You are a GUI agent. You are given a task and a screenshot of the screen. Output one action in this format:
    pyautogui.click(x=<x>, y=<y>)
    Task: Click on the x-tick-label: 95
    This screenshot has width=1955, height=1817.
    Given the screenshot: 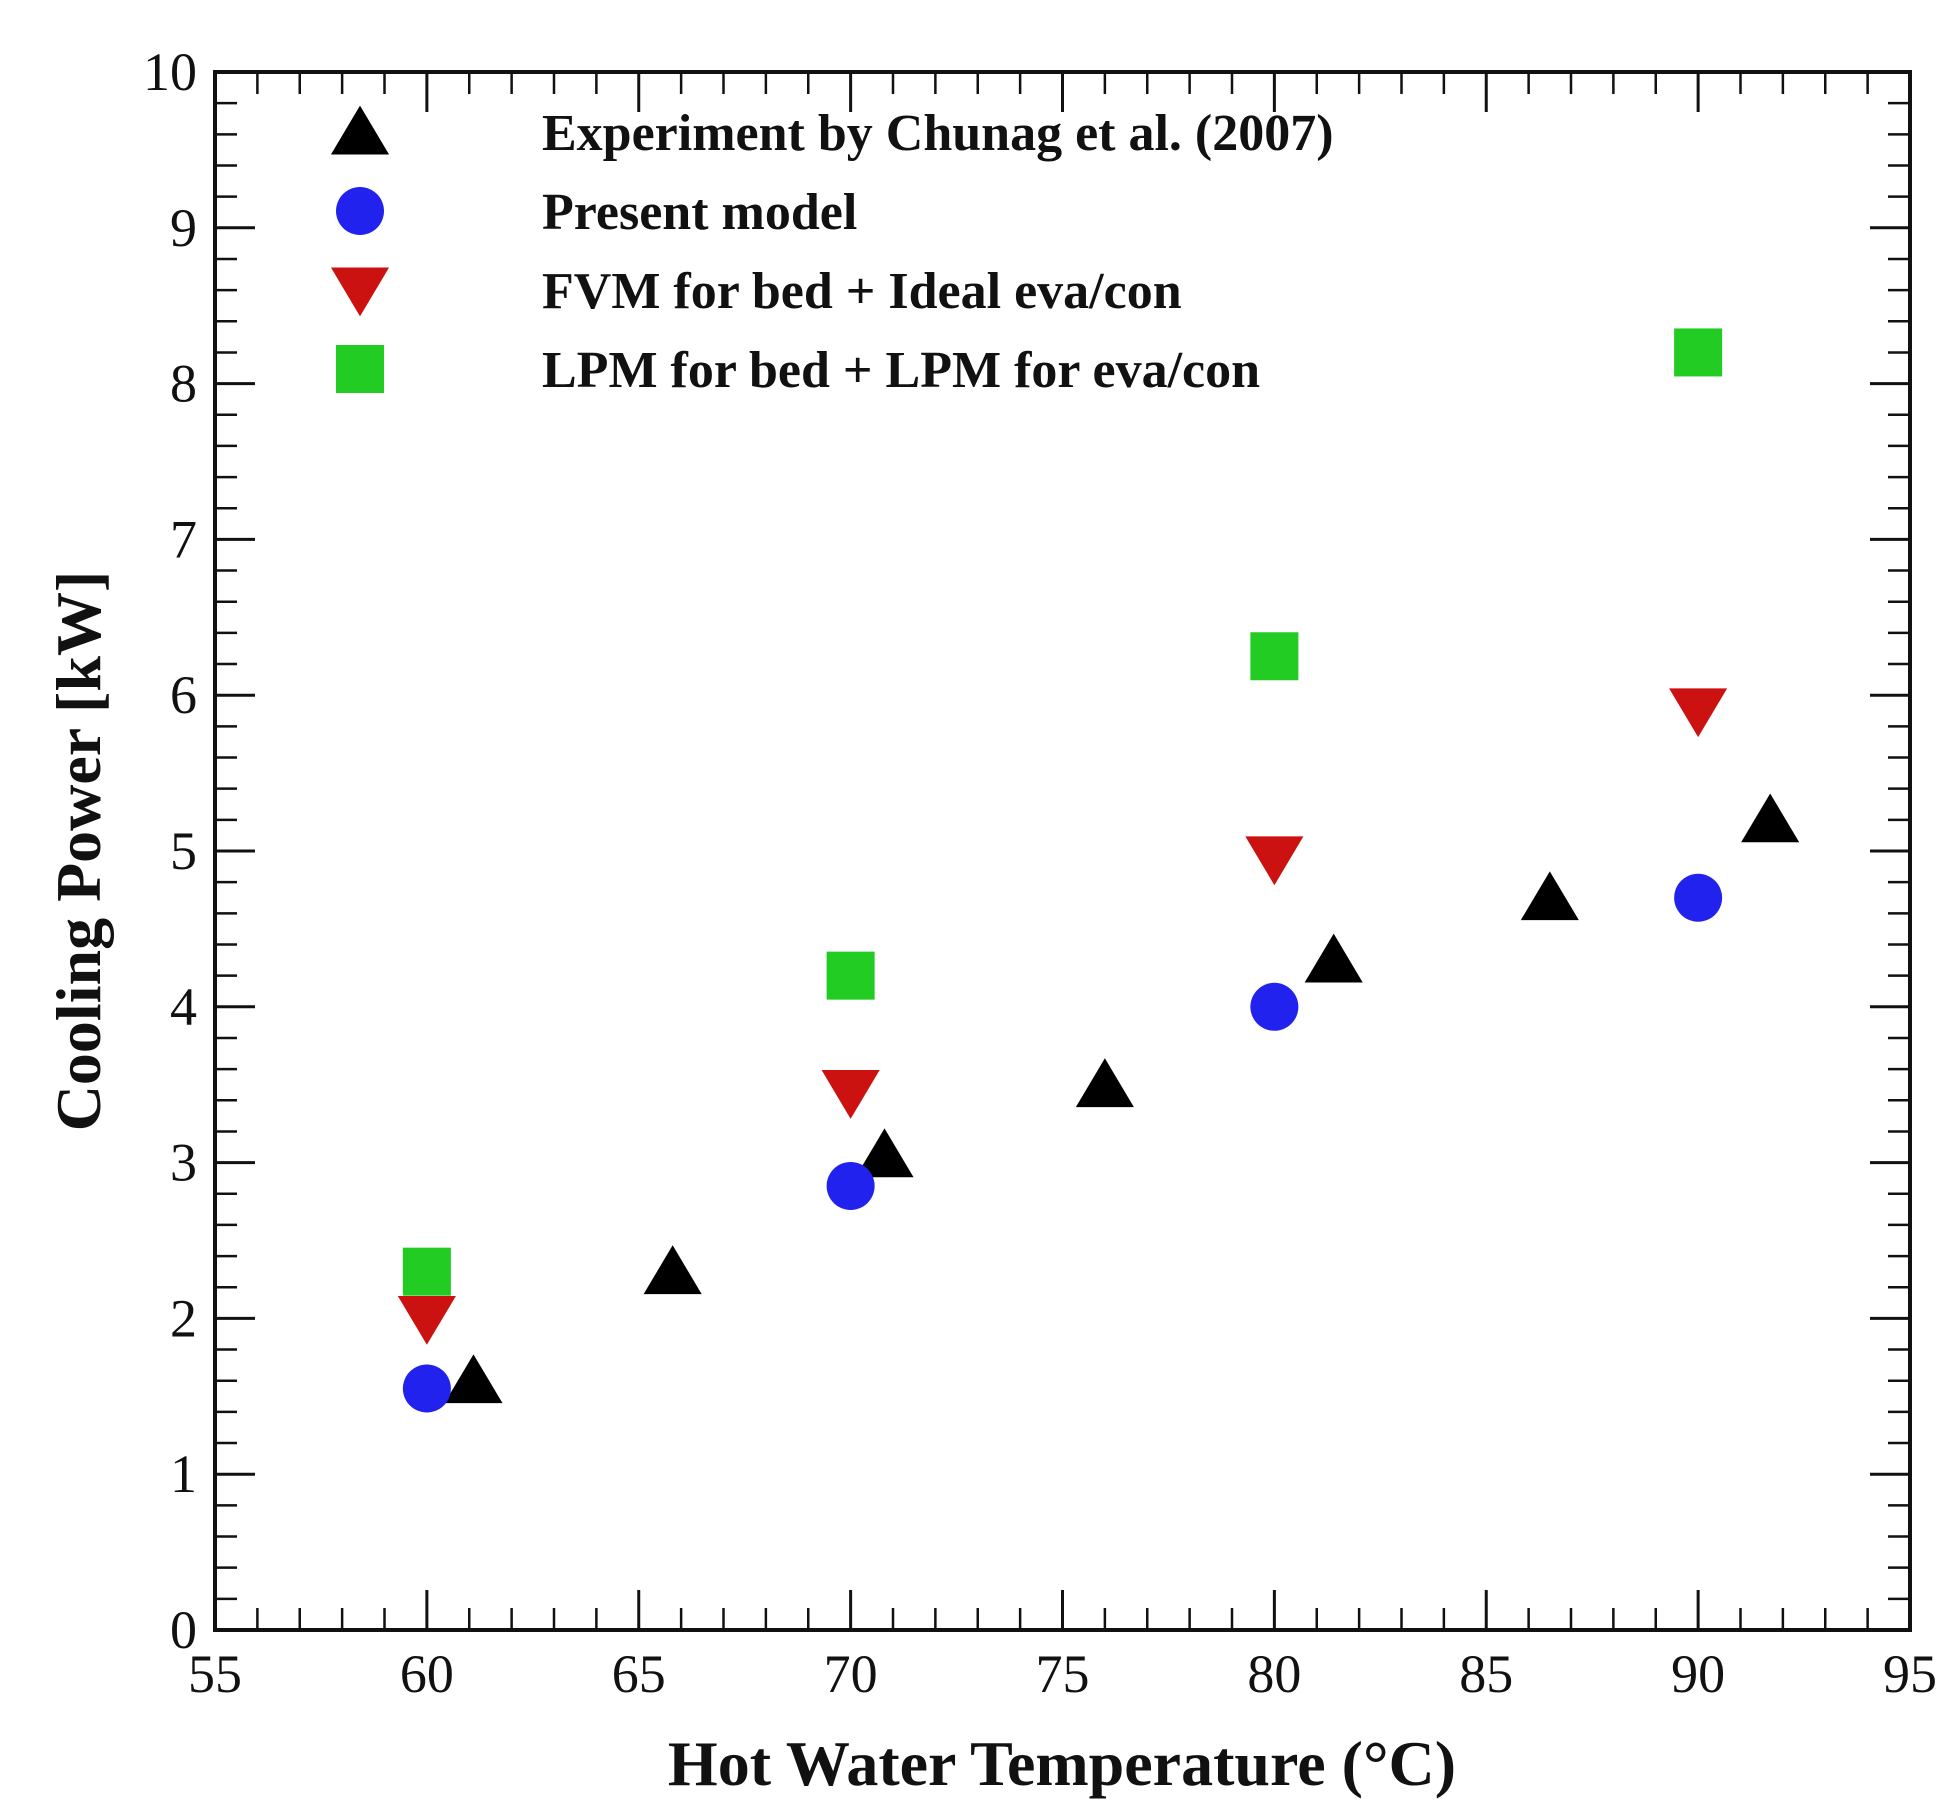 What is the action you would take?
    pyautogui.click(x=1910, y=1674)
    